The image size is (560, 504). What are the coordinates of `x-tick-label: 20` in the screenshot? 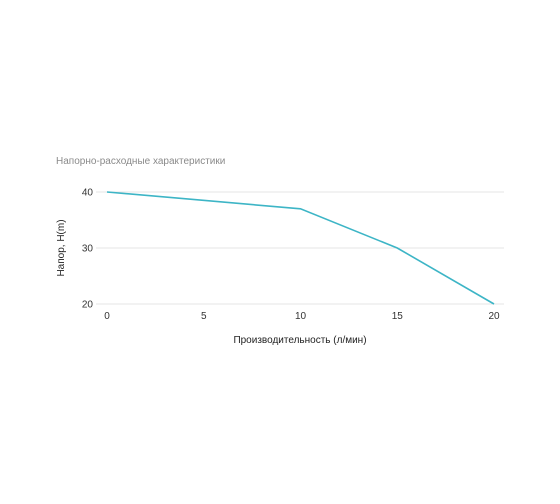 It's located at (494, 316).